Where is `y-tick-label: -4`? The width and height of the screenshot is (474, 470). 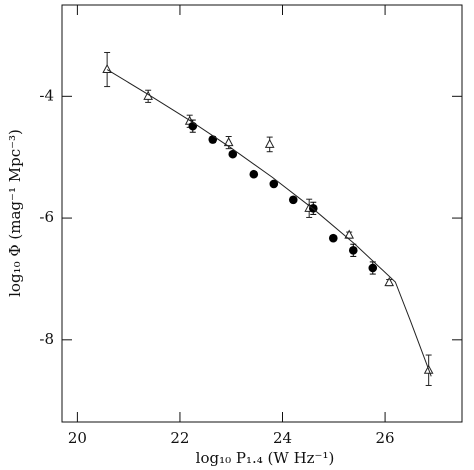
y-tick-label: -4 is located at coordinates (46, 95).